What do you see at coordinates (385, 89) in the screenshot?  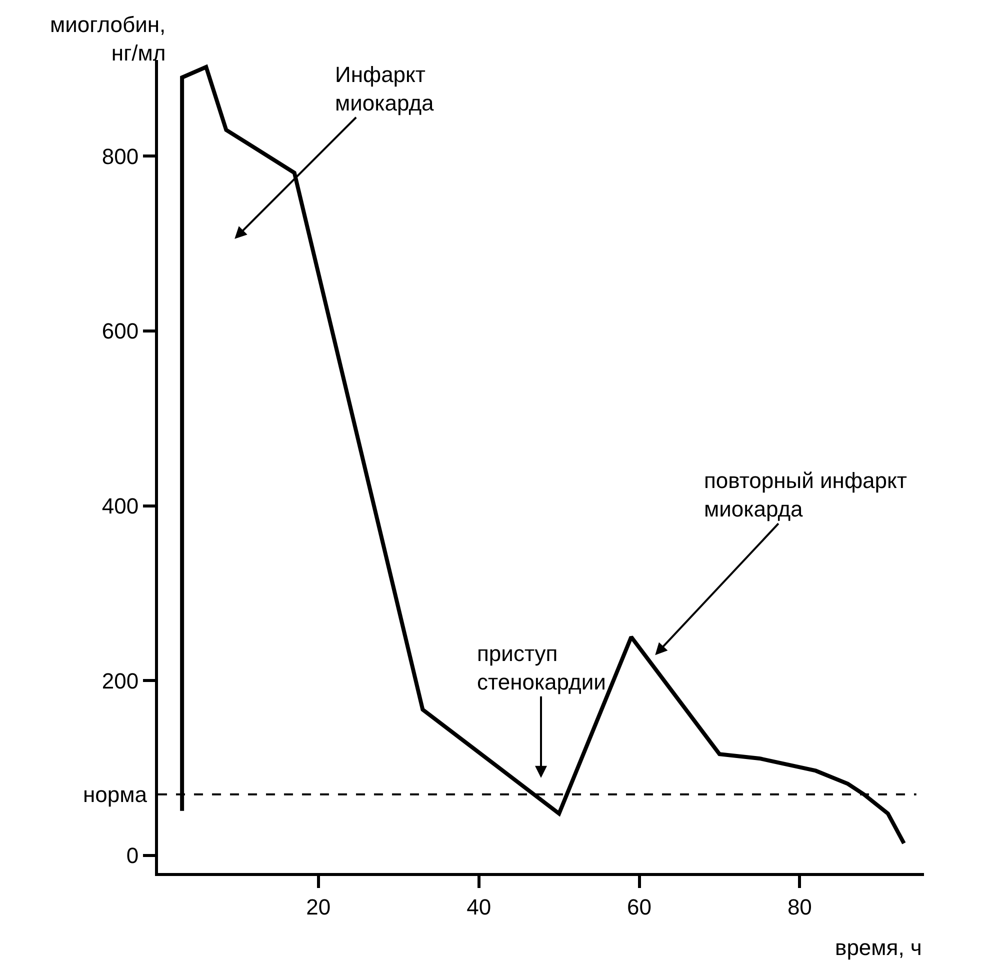 I see `annotation: Инфаркт миокарда` at bounding box center [385, 89].